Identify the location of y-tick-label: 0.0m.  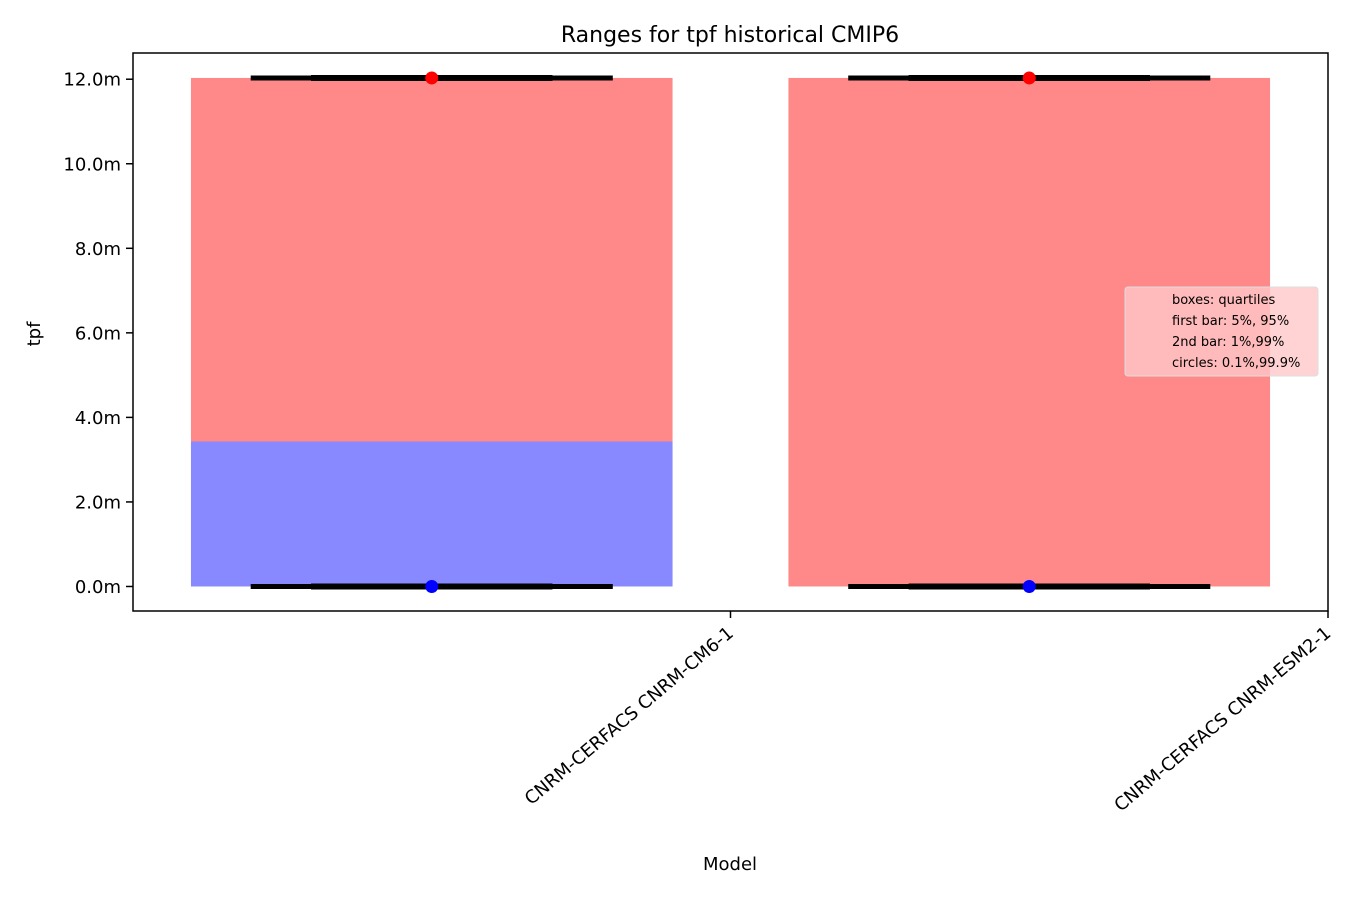
(98, 587).